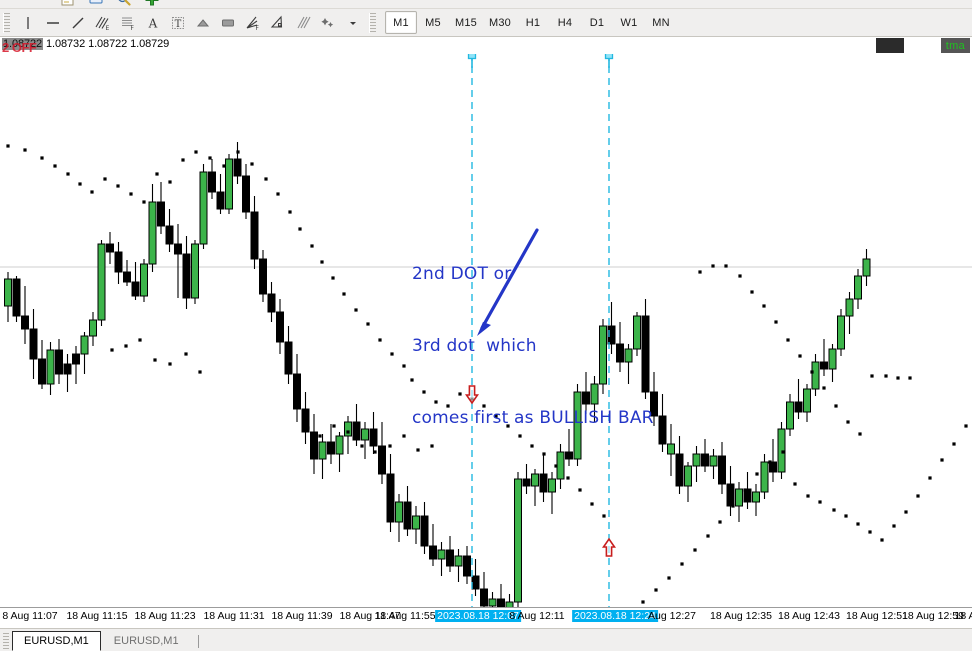 The width and height of the screenshot is (972, 651). Describe the element at coordinates (661, 22) in the screenshot. I see `timeframe-button-mn: MN` at that location.